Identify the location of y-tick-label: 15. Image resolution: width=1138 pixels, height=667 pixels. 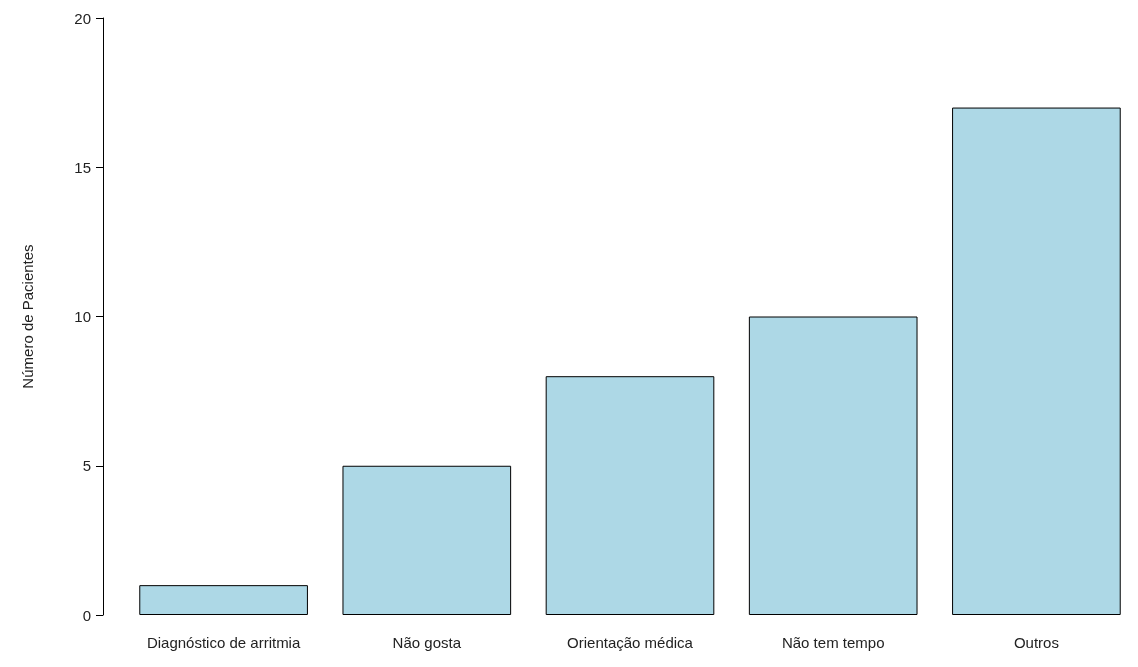
(82, 167).